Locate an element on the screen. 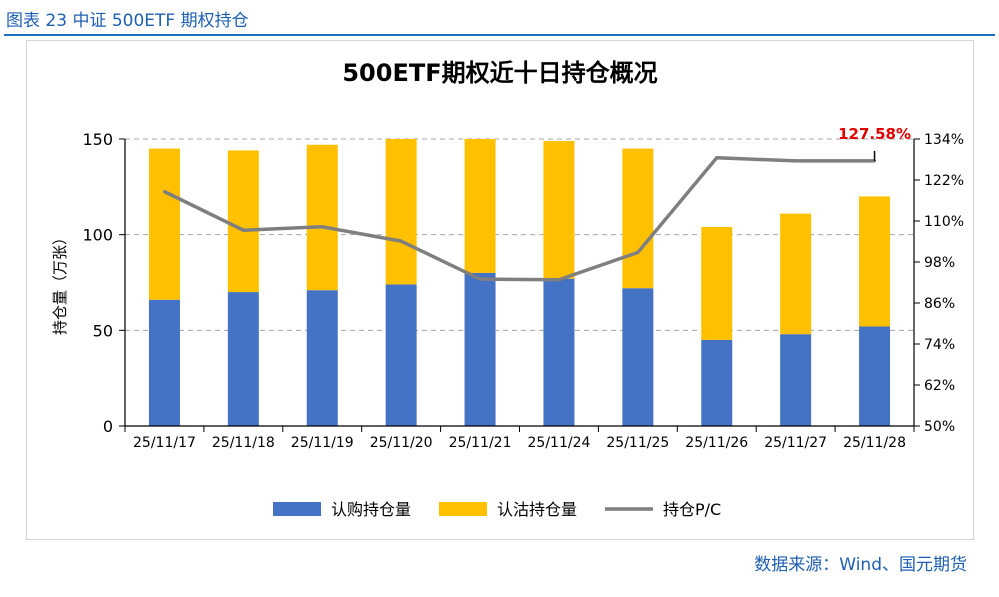 Image resolution: width=999 pixels, height=597 pixels. y-axis-label: 持仓量（万张） is located at coordinates (60, 282).